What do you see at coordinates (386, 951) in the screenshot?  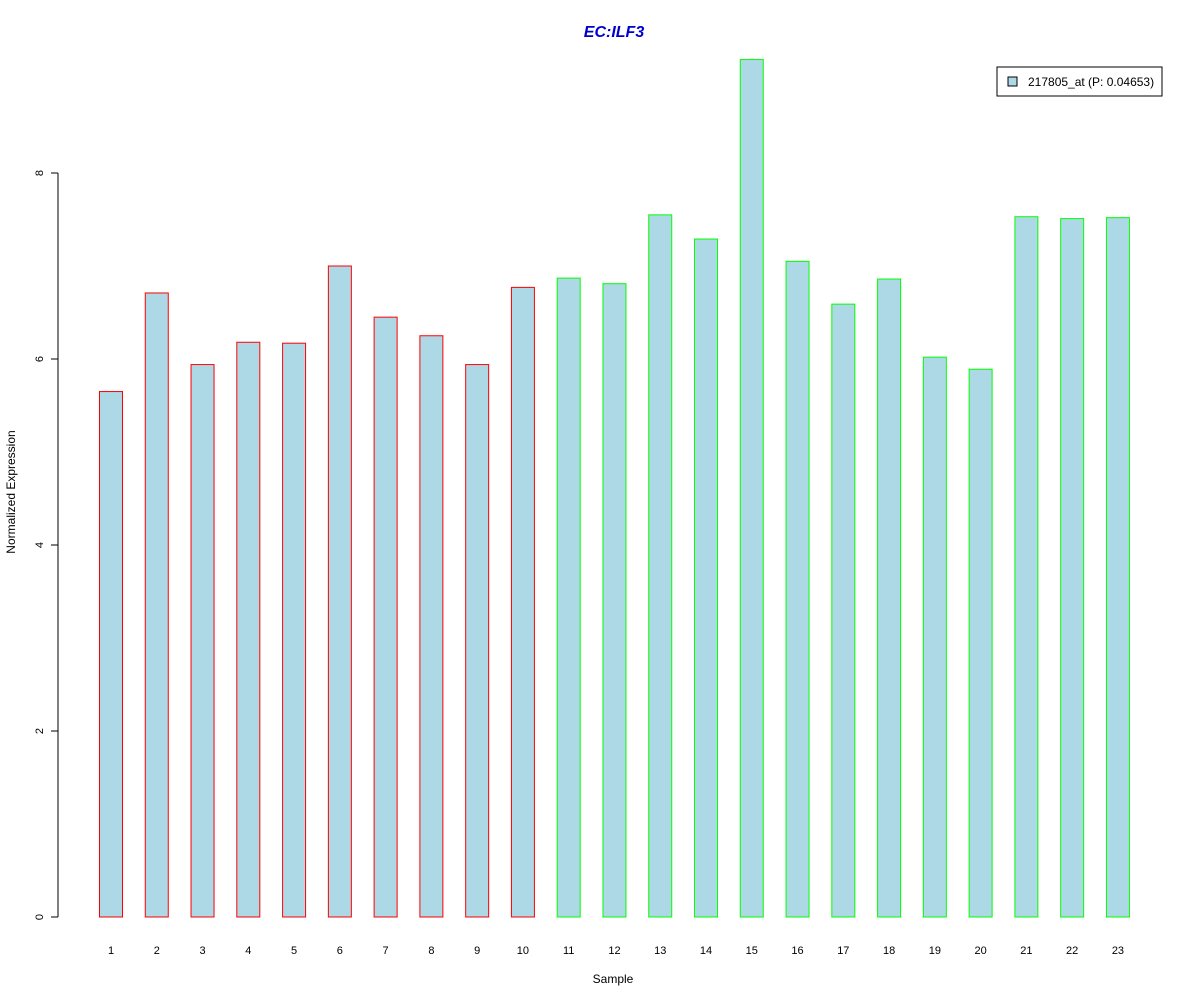 I see `x-tick-label: 7` at bounding box center [386, 951].